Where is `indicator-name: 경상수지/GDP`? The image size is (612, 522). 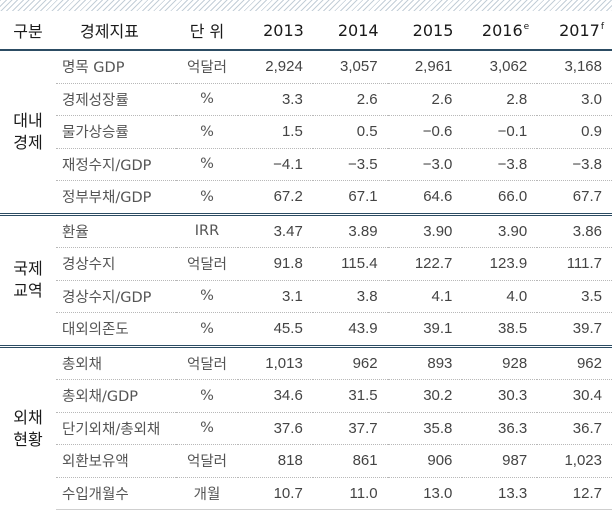
indicator-name: 경상수지/GDP is located at coordinates (116, 296).